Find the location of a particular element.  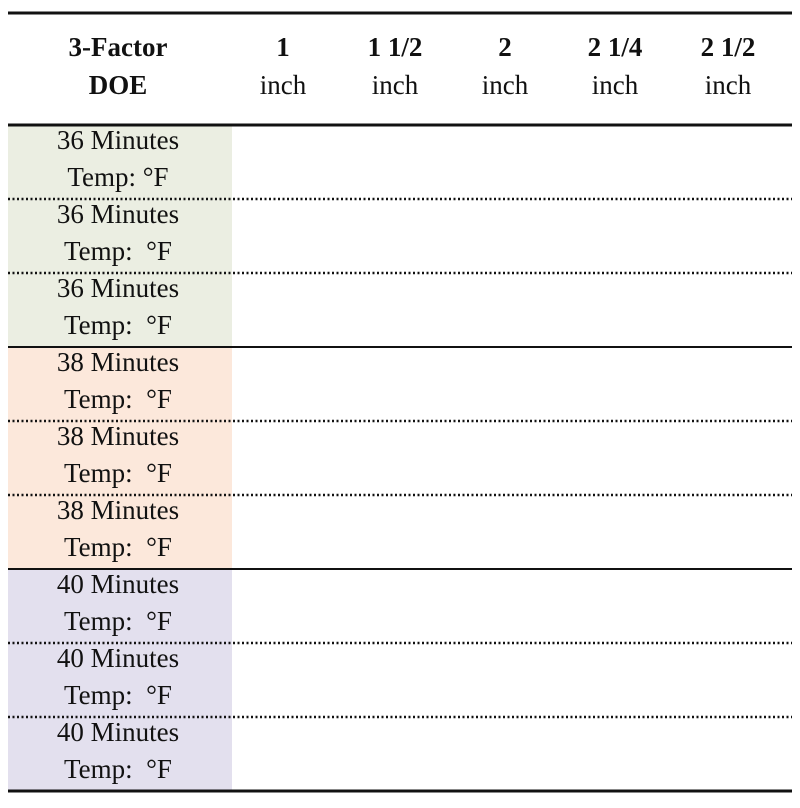

column-size: 1 is located at coordinates (283, 47).